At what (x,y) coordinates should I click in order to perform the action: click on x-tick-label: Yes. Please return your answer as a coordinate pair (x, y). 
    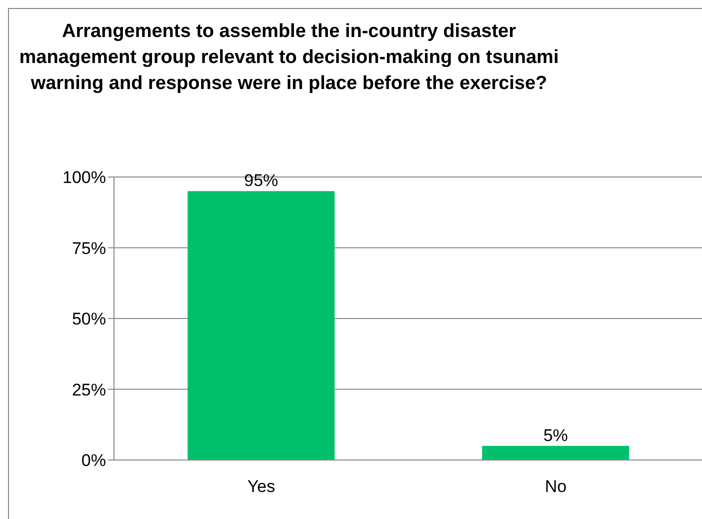
    Looking at the image, I should click on (261, 486).